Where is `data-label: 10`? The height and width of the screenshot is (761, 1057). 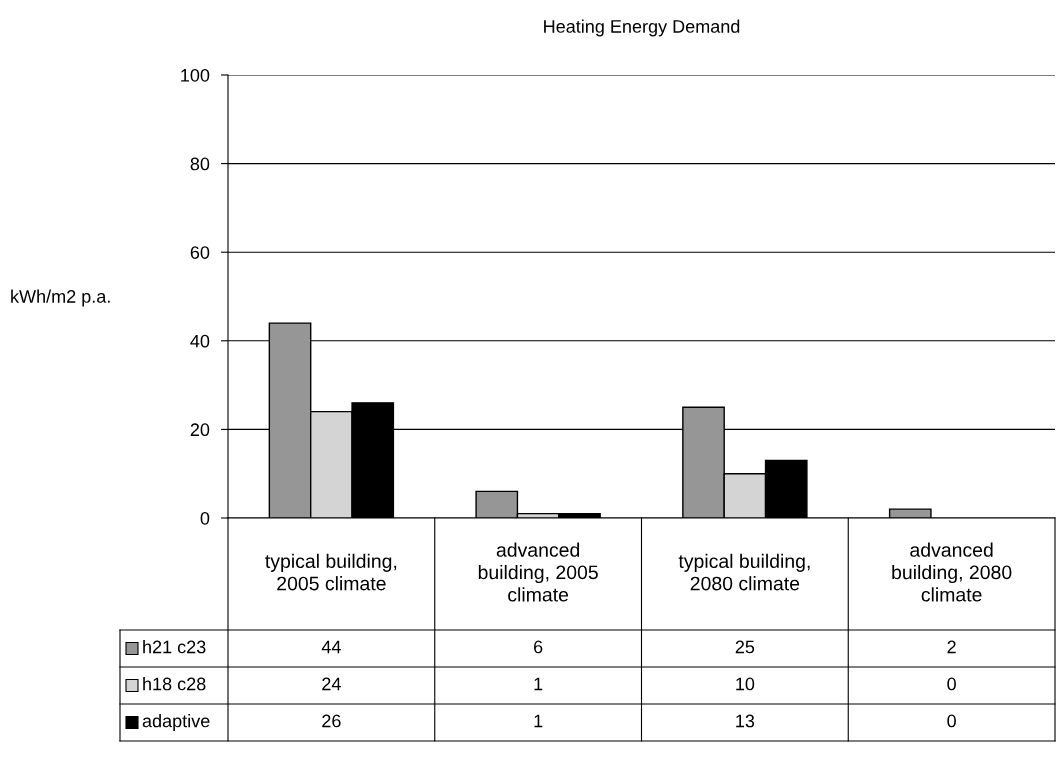
data-label: 10 is located at coordinates (745, 684).